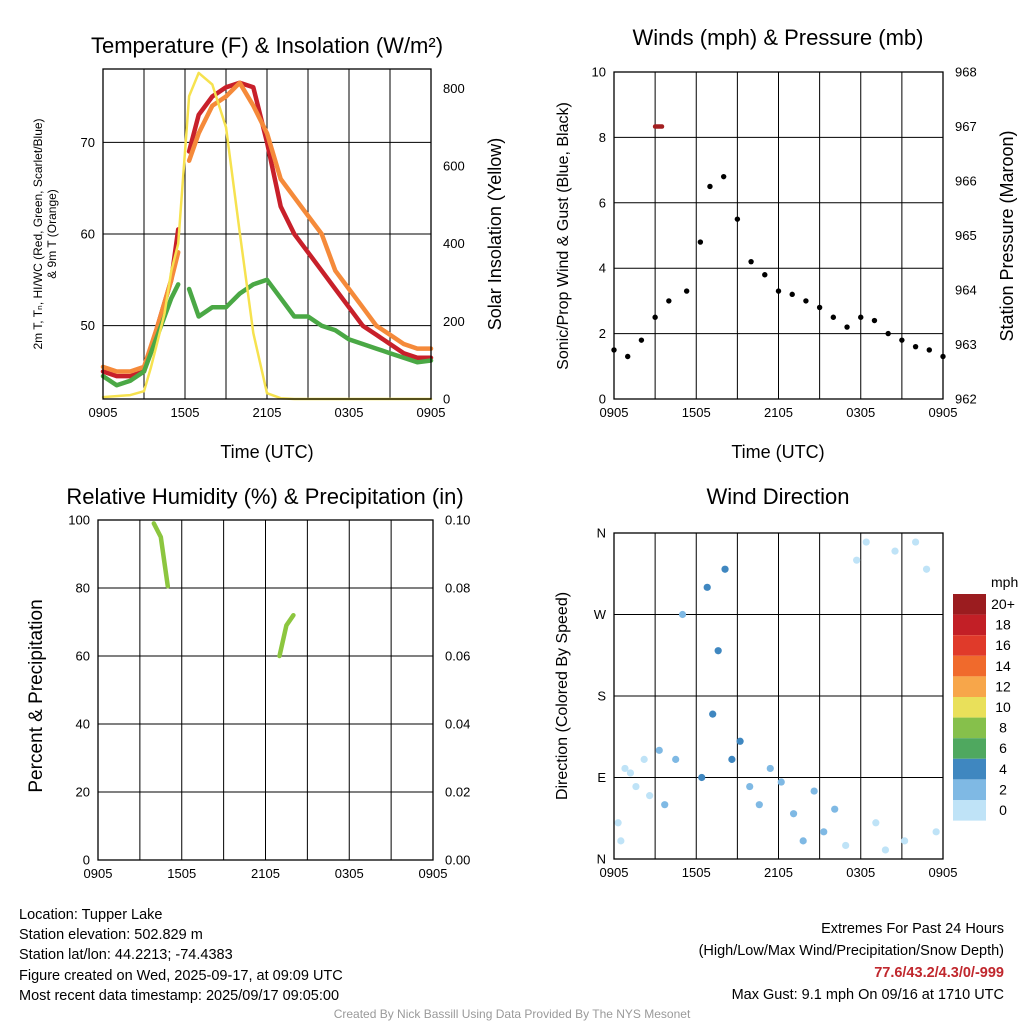  Describe the element at coordinates (36, 695) in the screenshot. I see `humidity-ylabel: Percent & Precipitation` at that location.